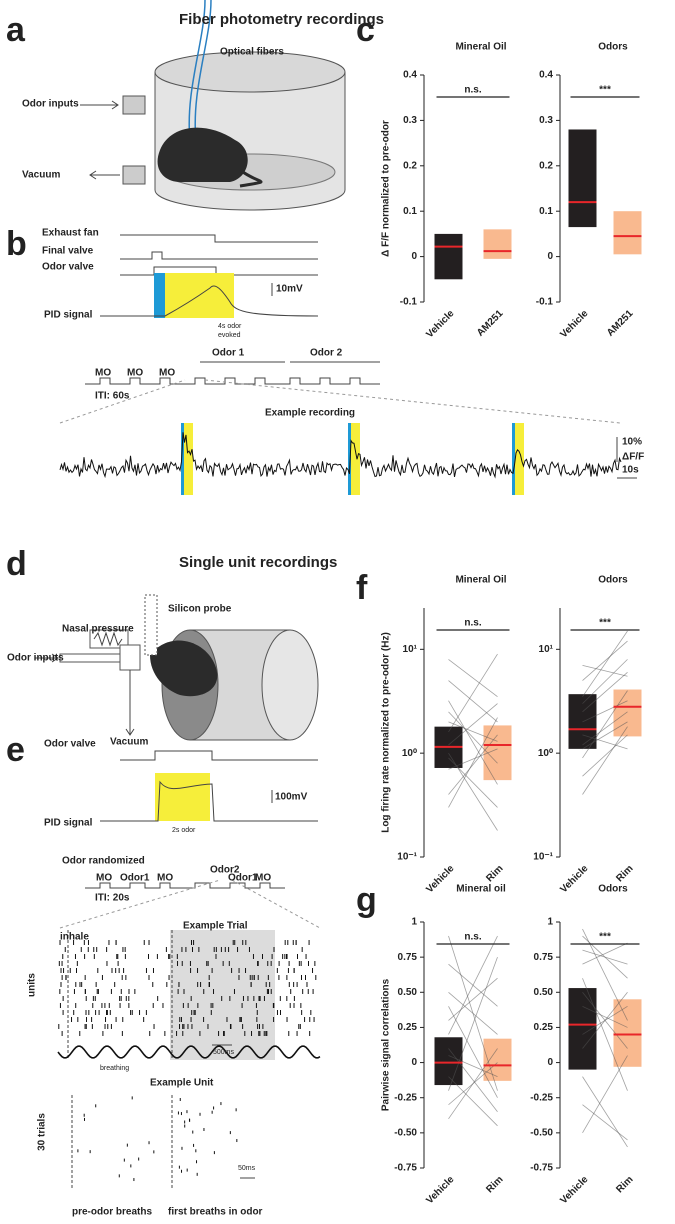 This screenshot has height=1224, width=675. Describe the element at coordinates (252, 52) in the screenshot. I see `label: Optical fibers` at that location.